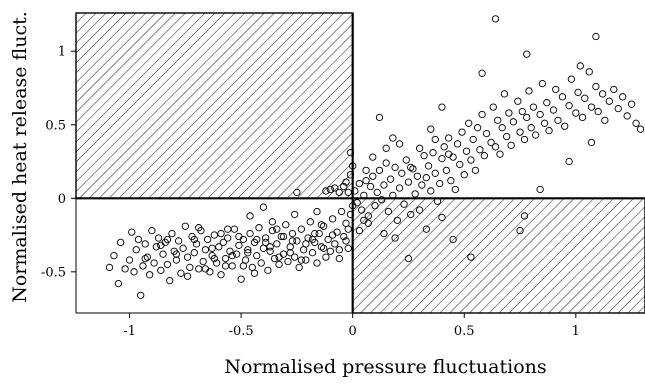  I want to click on x-tick-label: -0.5, so click(241, 331).